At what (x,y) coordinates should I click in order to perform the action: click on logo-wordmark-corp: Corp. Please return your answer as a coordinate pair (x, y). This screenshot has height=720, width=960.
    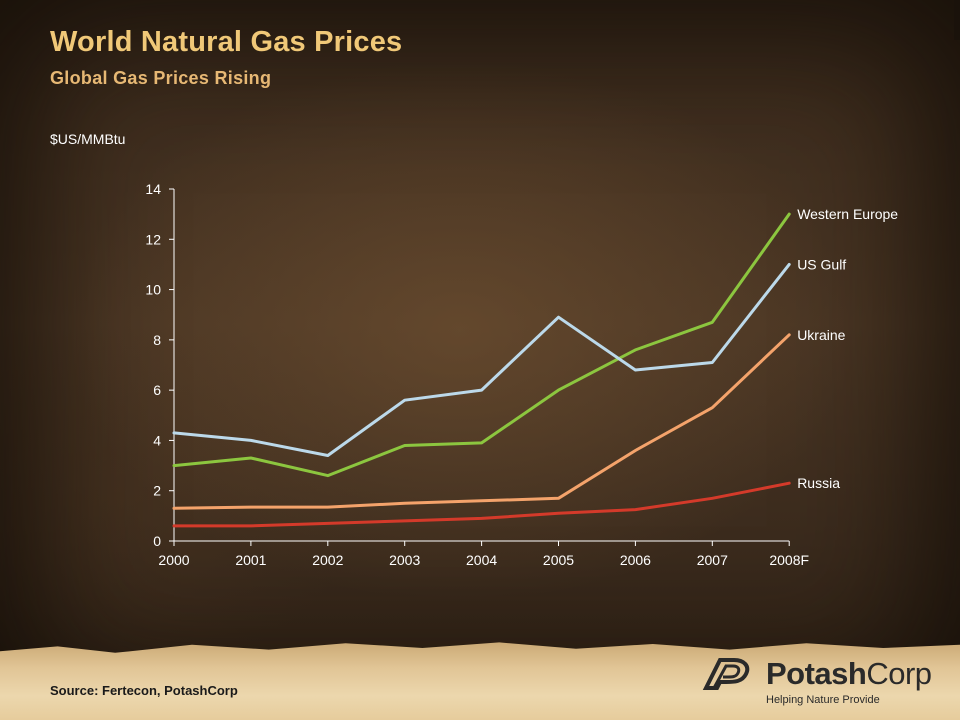
    Looking at the image, I should click on (899, 673).